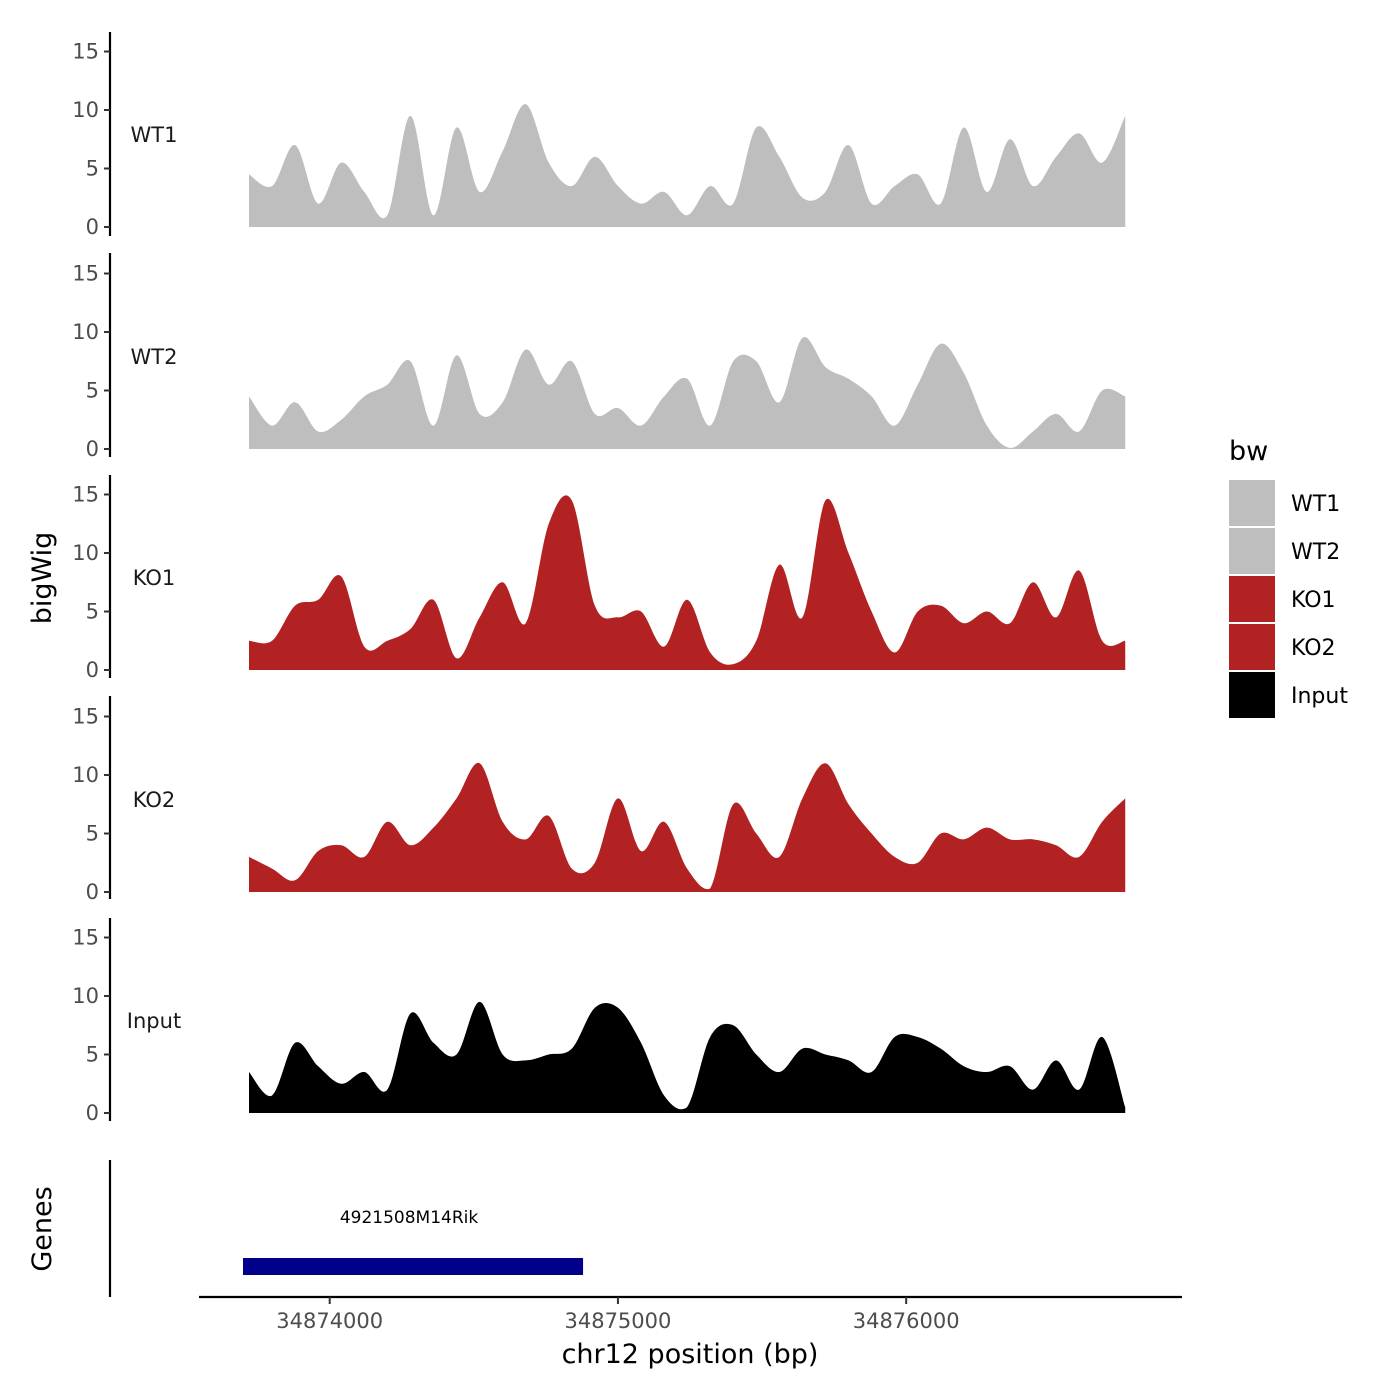 Image resolution: width=1400 pixels, height=1400 pixels. I want to click on x-axis-title: chr12 position (bp), so click(690, 1354).